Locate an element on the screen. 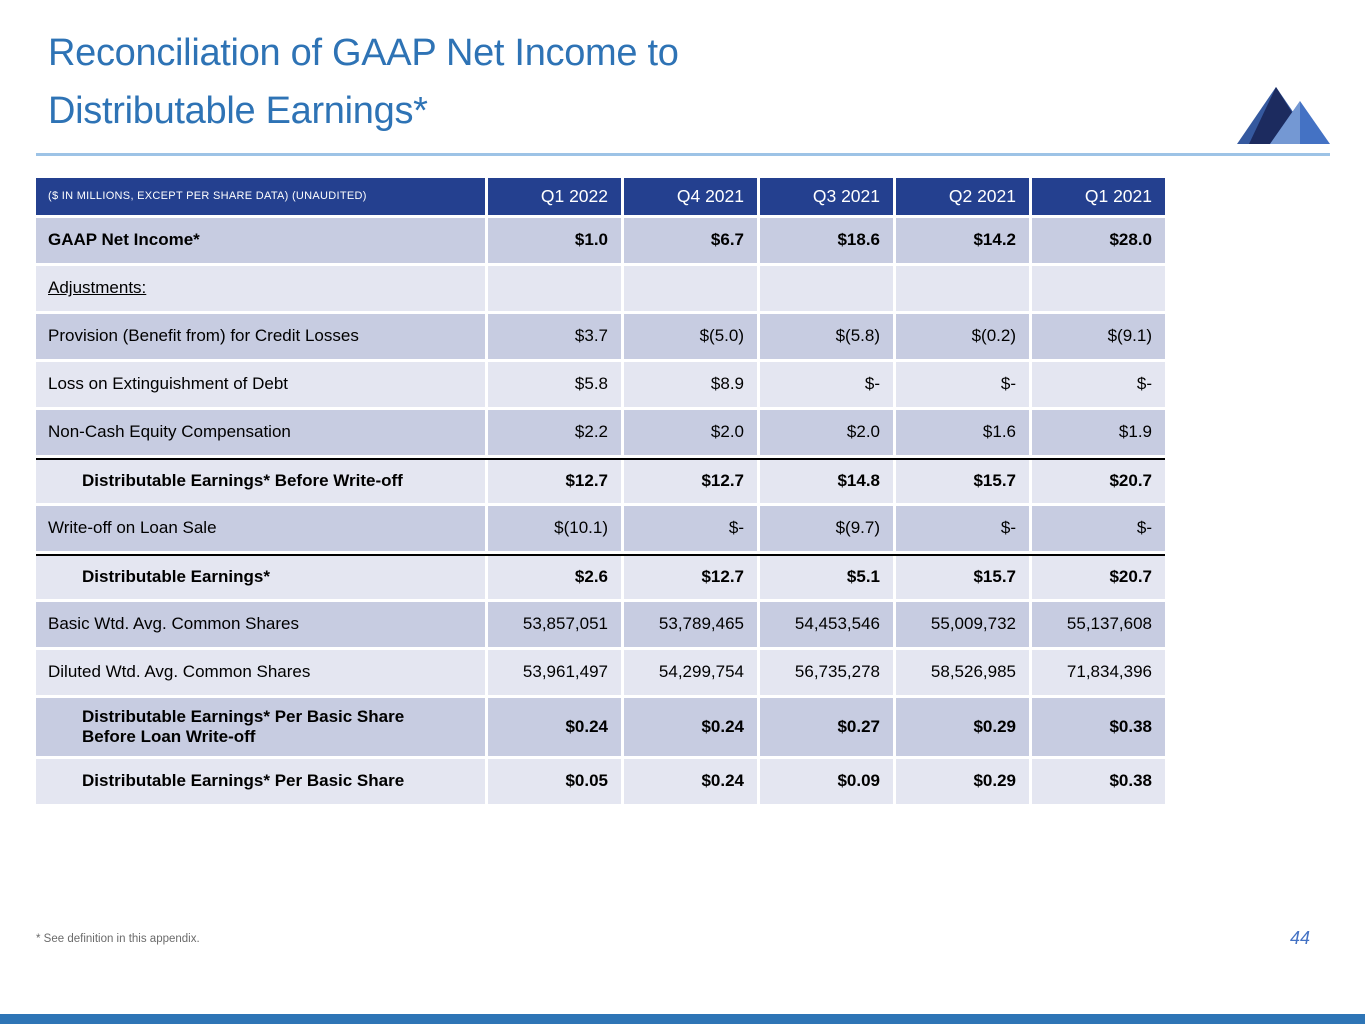  row-value: $1.6 is located at coordinates (962, 432).